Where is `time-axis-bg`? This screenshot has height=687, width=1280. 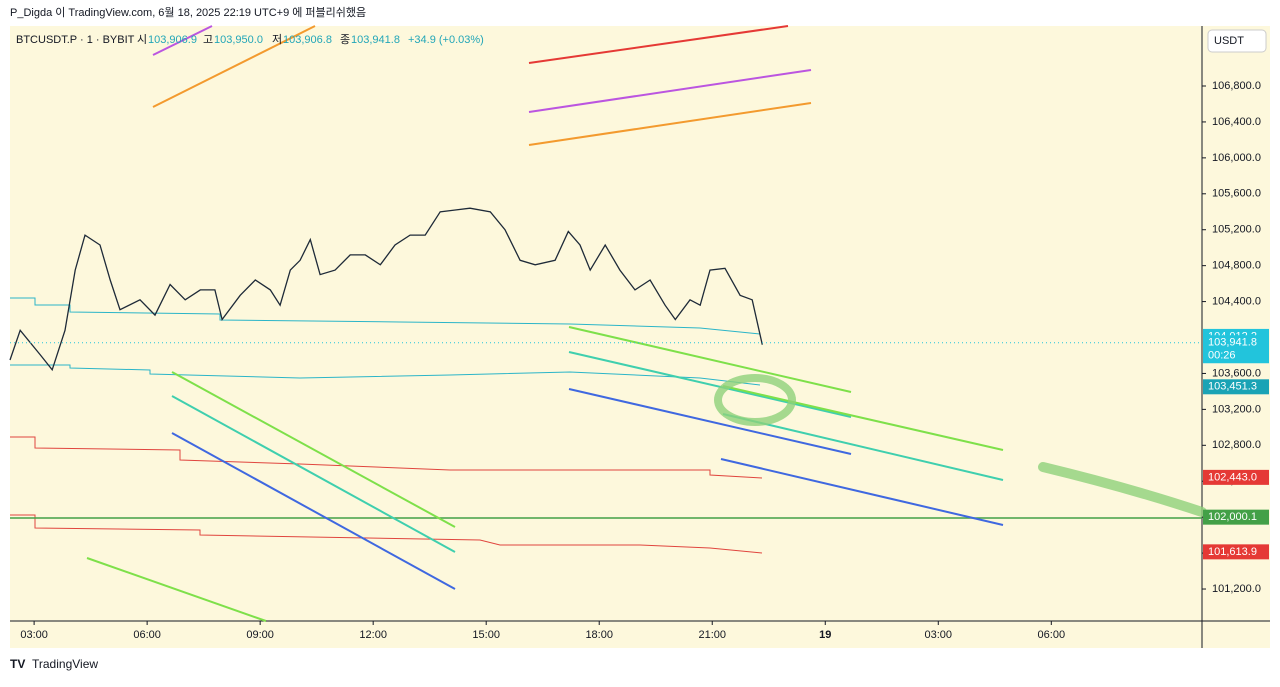
time-axis-bg is located at coordinates (640, 634).